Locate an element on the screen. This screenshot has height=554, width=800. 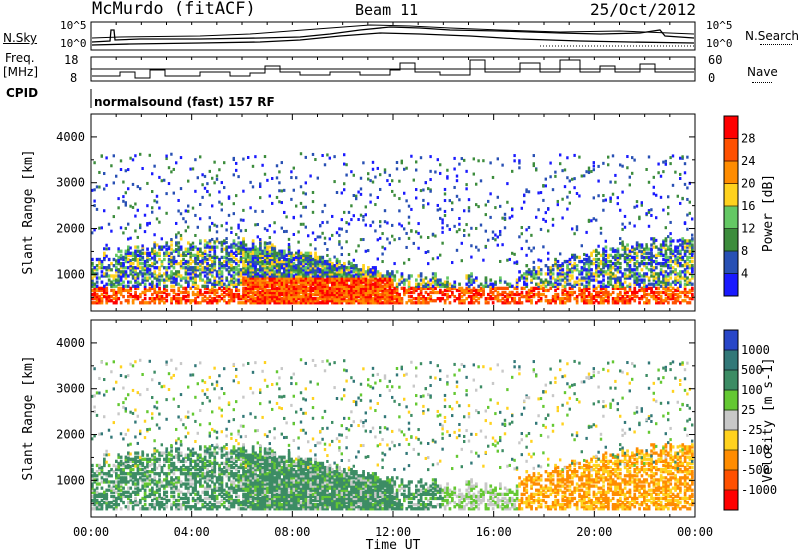
colorbar-label: -100 is located at coordinates (755, 450).